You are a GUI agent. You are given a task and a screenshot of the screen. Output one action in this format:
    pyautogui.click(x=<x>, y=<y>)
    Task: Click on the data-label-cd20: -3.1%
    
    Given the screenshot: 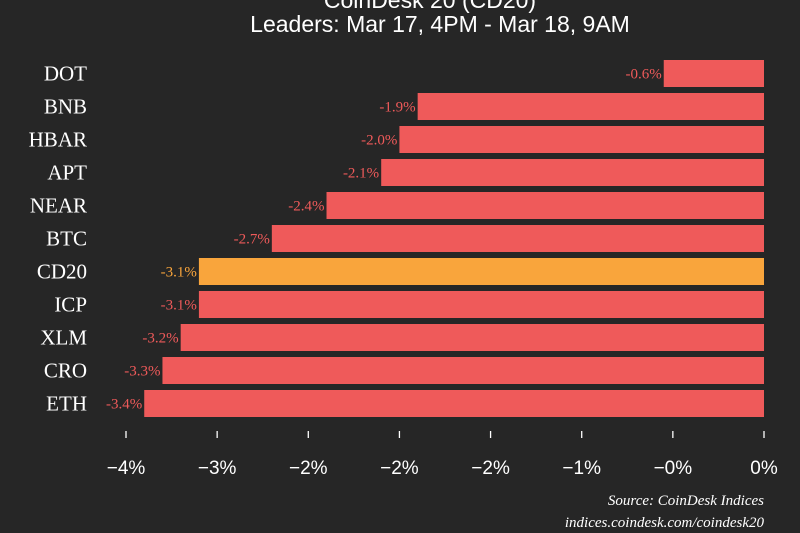 What is the action you would take?
    pyautogui.click(x=179, y=273)
    